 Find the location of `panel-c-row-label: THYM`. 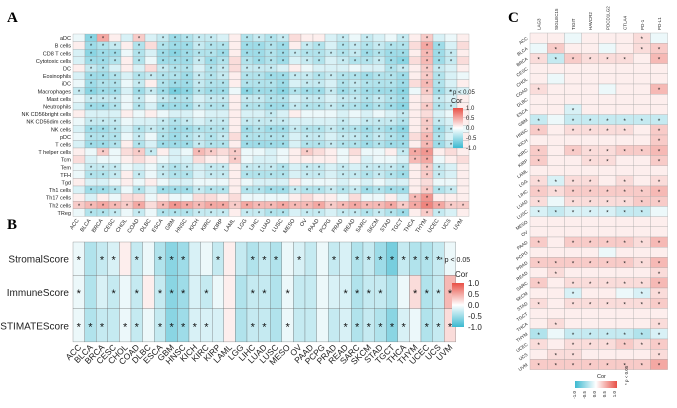

panel-c-row-label: THYM is located at coordinates (522, 337).